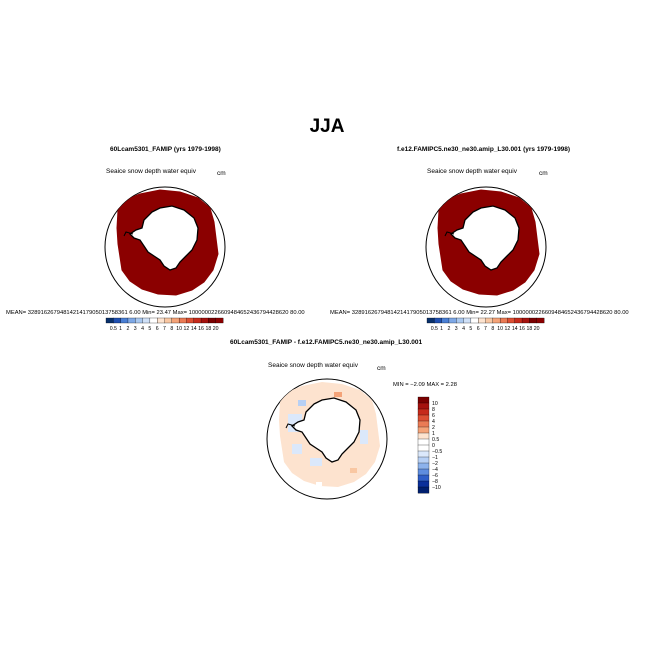  What do you see at coordinates (441, 329) in the screenshot?
I see `right-colorbar-tick-label: 1` at bounding box center [441, 329].